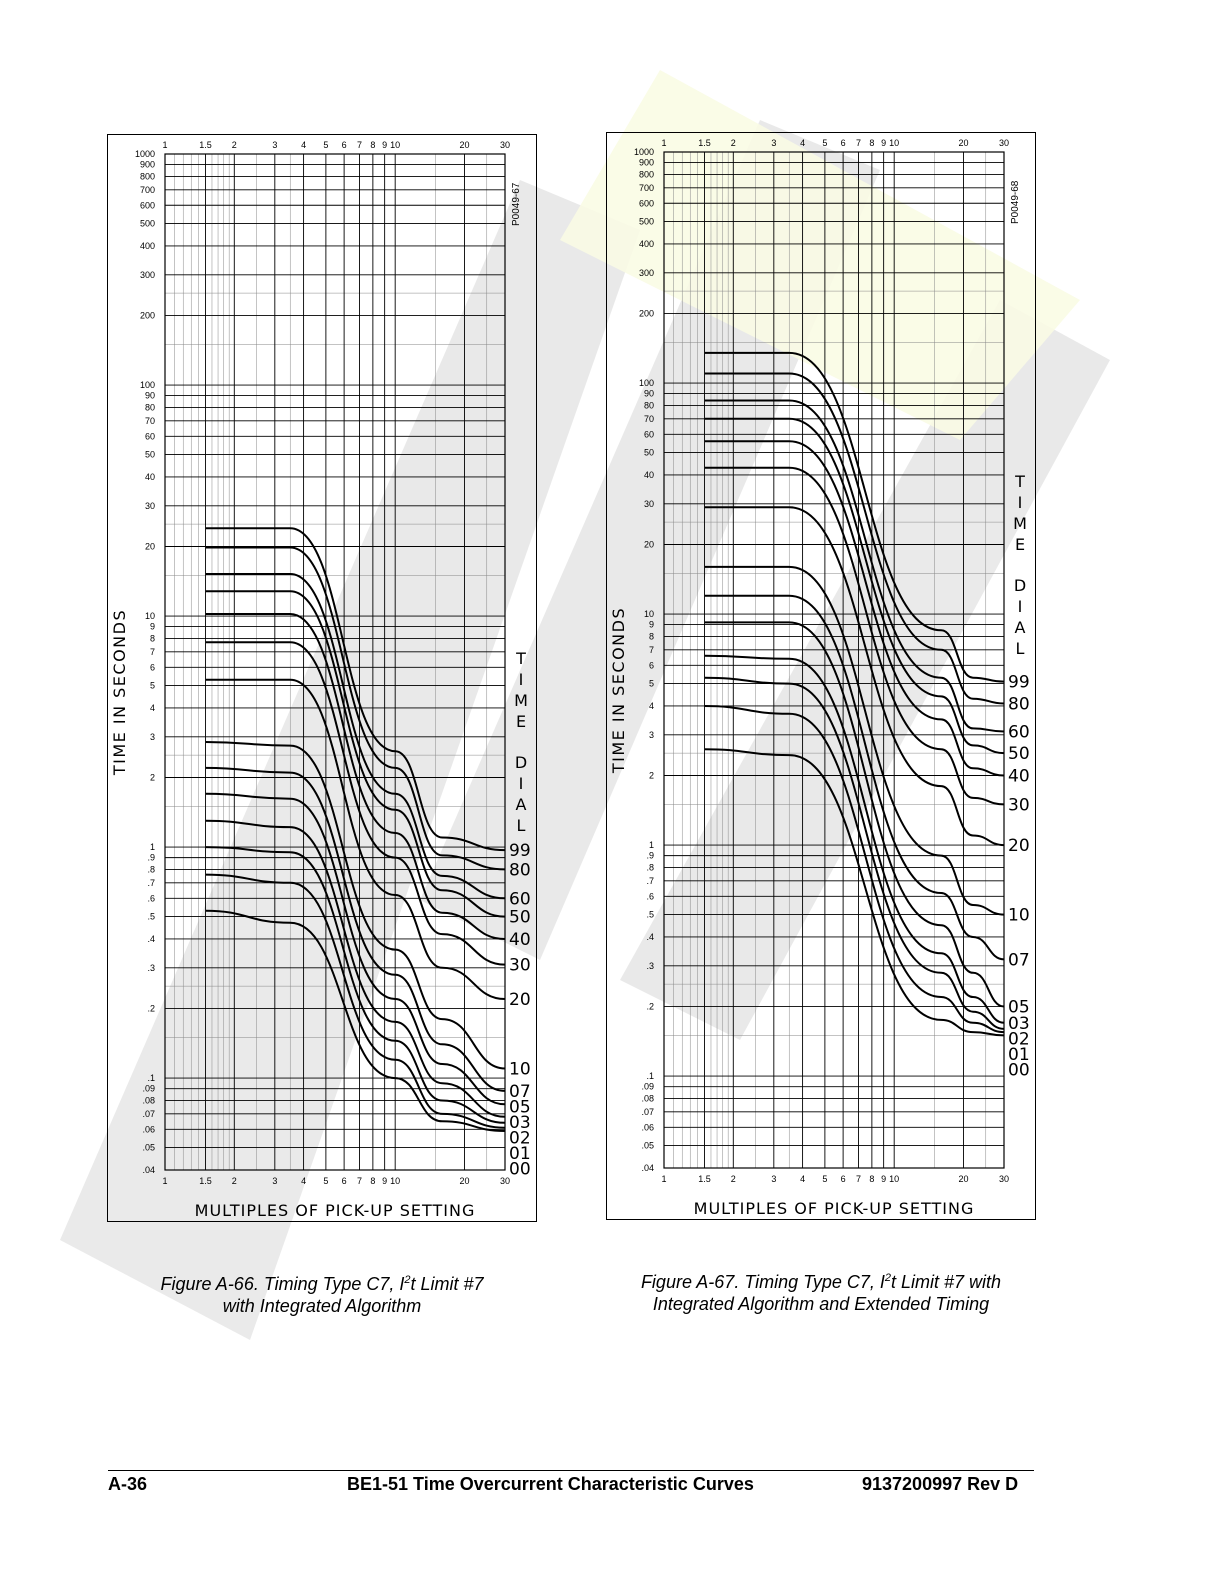 The height and width of the screenshot is (1584, 1224). What do you see at coordinates (128, 1484) in the screenshot?
I see `footer-page-number: A-36` at bounding box center [128, 1484].